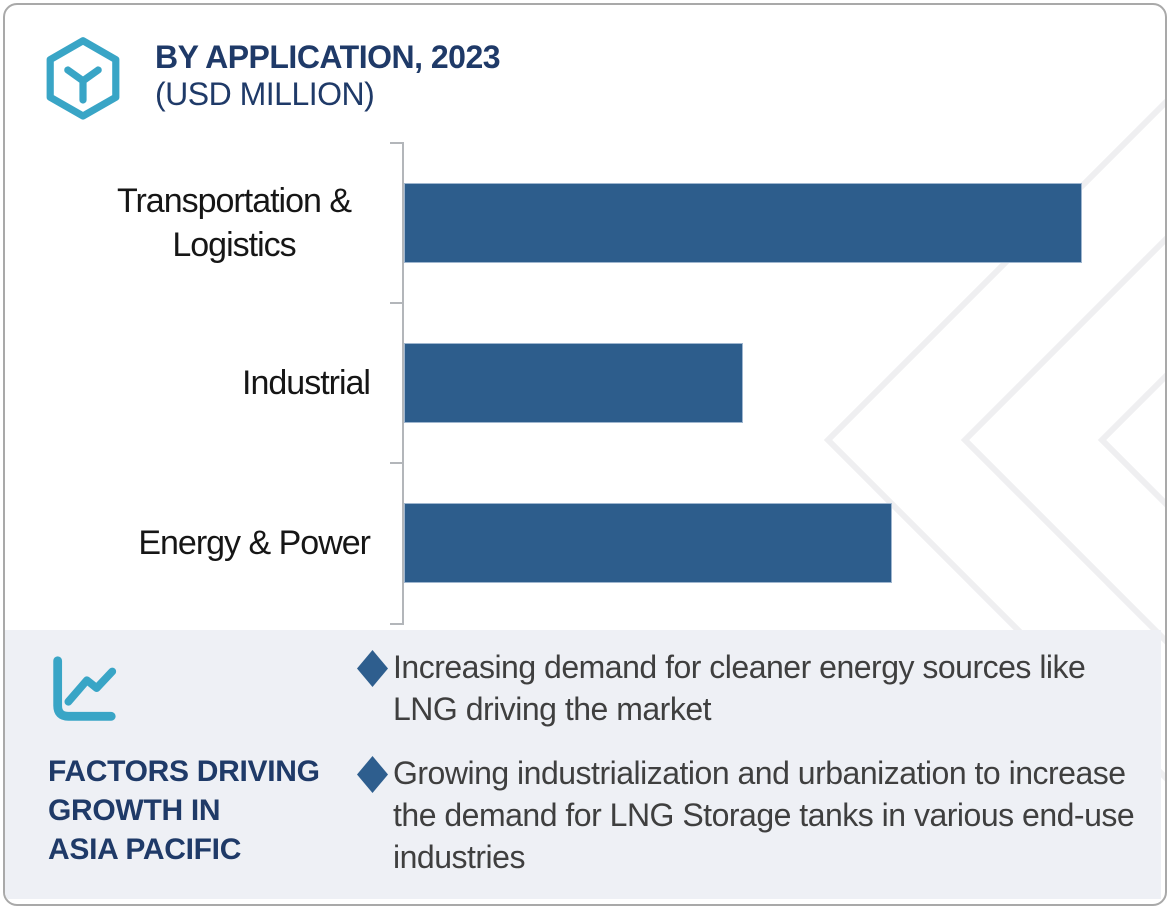 The width and height of the screenshot is (1170, 909). Describe the element at coordinates (403, 384) in the screenshot. I see `category-axis-line` at that location.